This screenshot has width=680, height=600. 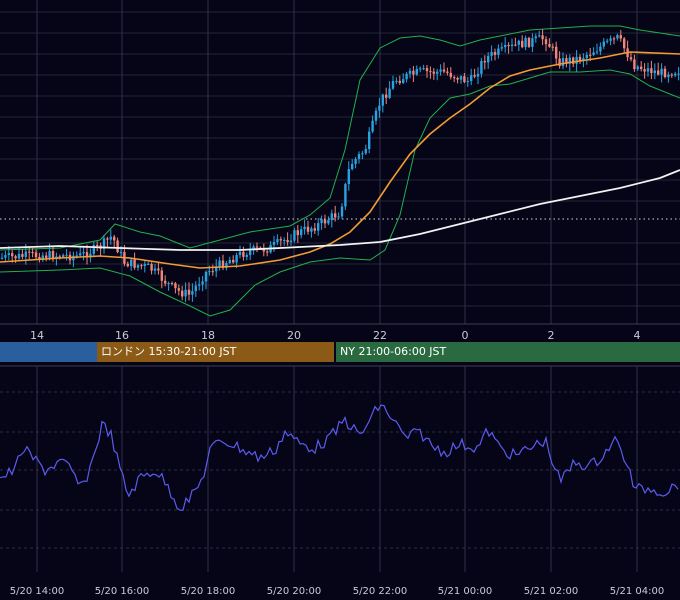 What do you see at coordinates (637, 591) in the screenshot?
I see `osc-x-tick-7: 5/21 04:00` at bounding box center [637, 591].